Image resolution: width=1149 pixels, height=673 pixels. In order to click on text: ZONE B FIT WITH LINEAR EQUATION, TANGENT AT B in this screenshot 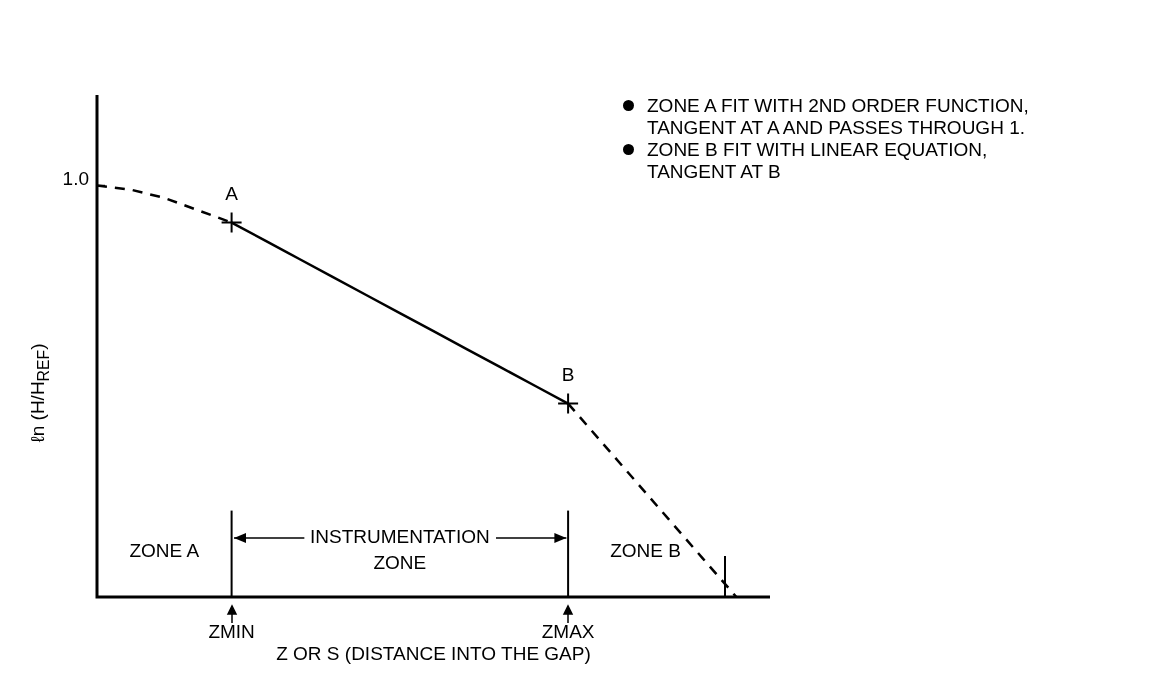, I will do `click(817, 160)`.